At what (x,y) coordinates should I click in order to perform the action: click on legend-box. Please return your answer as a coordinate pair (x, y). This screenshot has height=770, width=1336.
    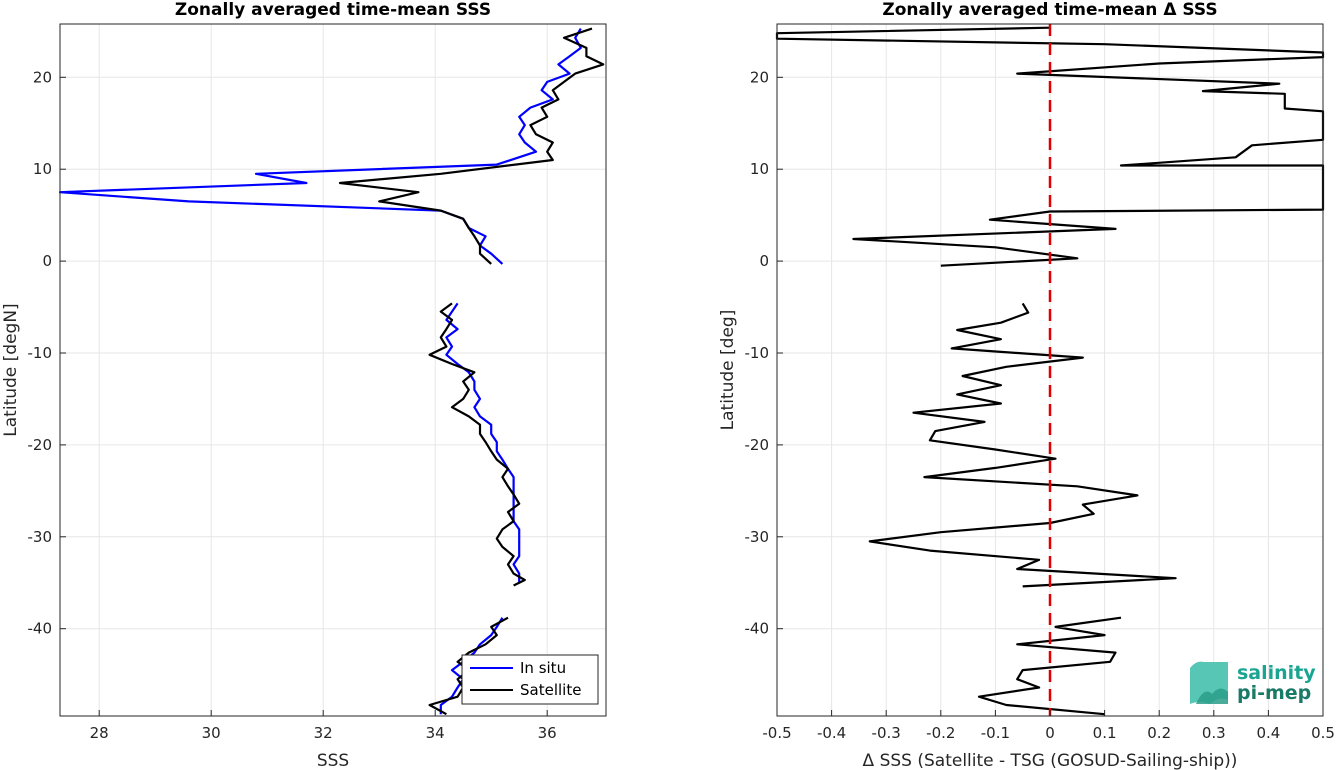
    Looking at the image, I should click on (530, 679).